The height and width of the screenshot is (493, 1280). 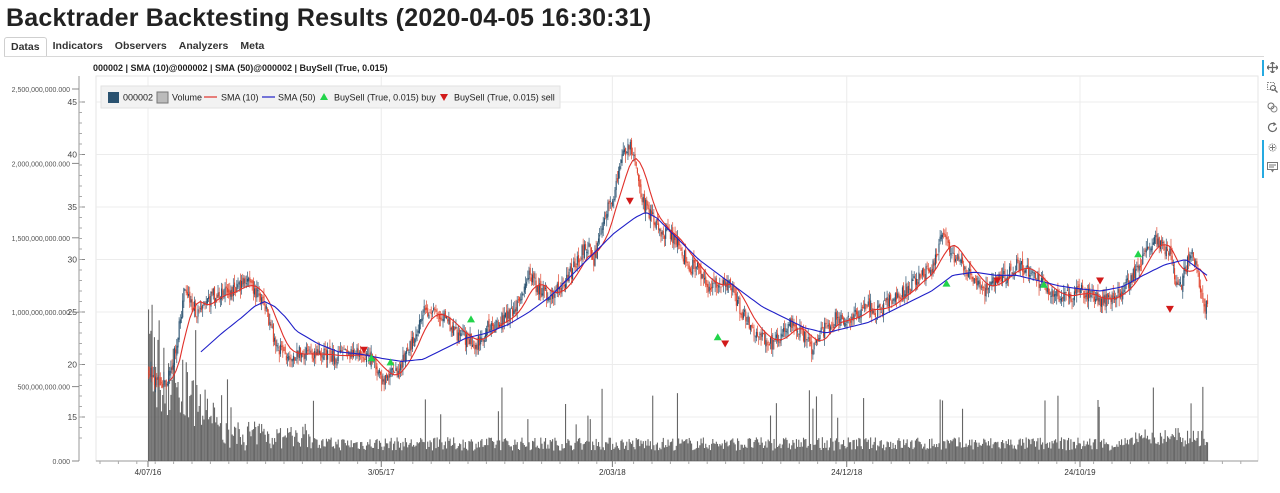 I want to click on hover-tool, so click(x=1271, y=159).